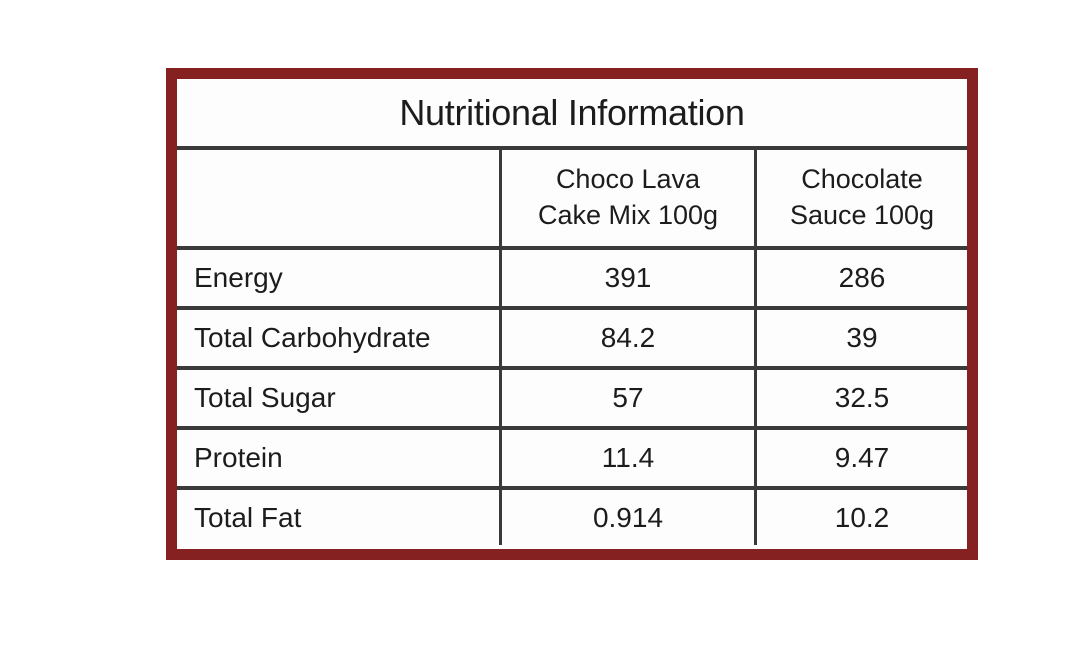  I want to click on table-title: Nutritional Information, so click(572, 114).